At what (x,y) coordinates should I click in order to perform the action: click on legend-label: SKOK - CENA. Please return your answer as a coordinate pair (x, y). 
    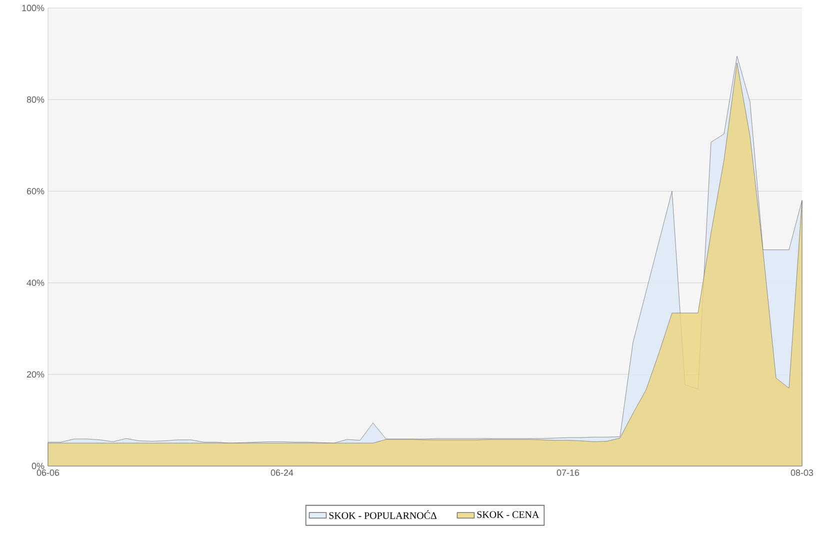
    Looking at the image, I should click on (508, 514).